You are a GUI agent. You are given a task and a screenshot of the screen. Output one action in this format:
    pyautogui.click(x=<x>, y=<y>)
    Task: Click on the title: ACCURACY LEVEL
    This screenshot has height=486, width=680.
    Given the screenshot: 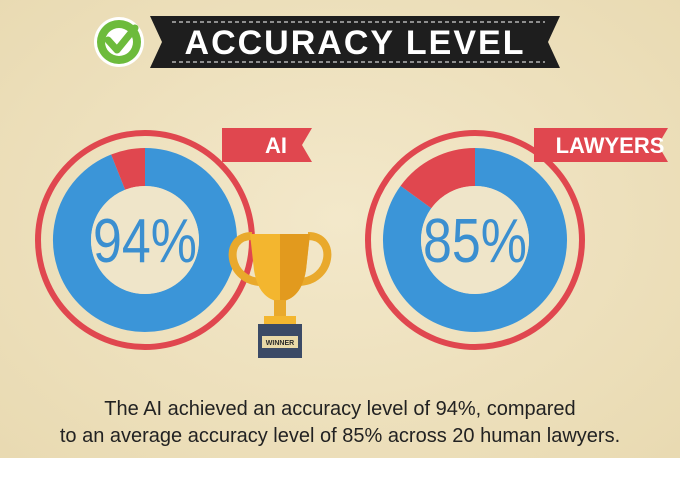 What is the action you would take?
    pyautogui.click(x=355, y=43)
    